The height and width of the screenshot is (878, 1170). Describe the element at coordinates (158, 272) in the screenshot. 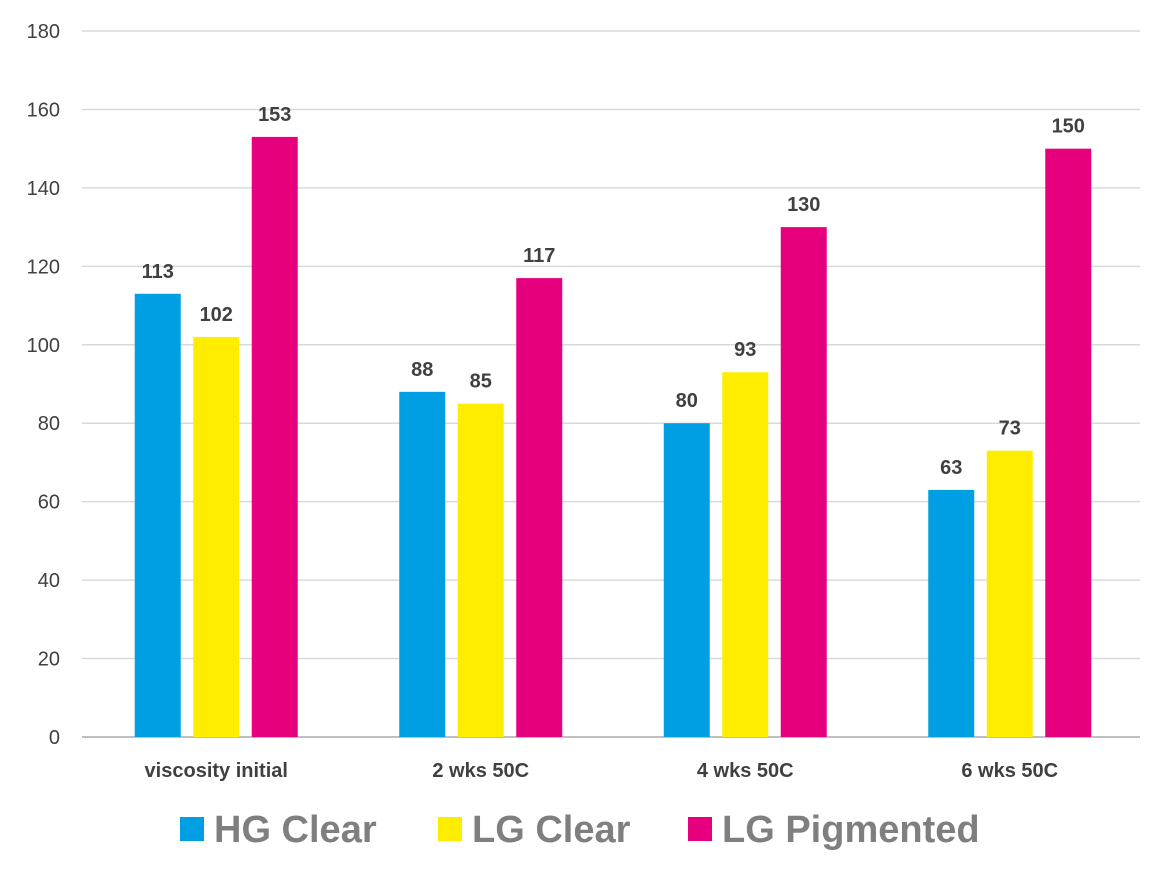

I see `data-label: 113` at that location.